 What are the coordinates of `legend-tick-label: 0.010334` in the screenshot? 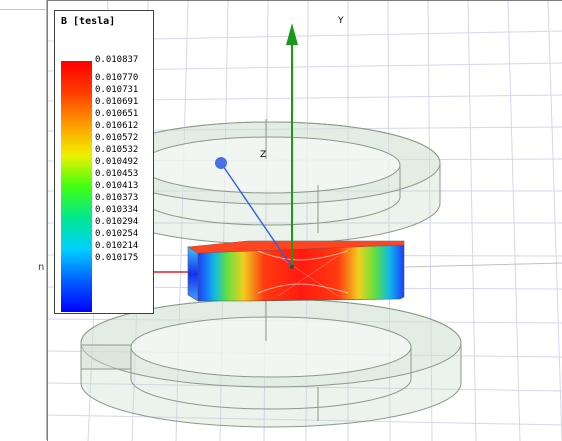 It's located at (117, 210).